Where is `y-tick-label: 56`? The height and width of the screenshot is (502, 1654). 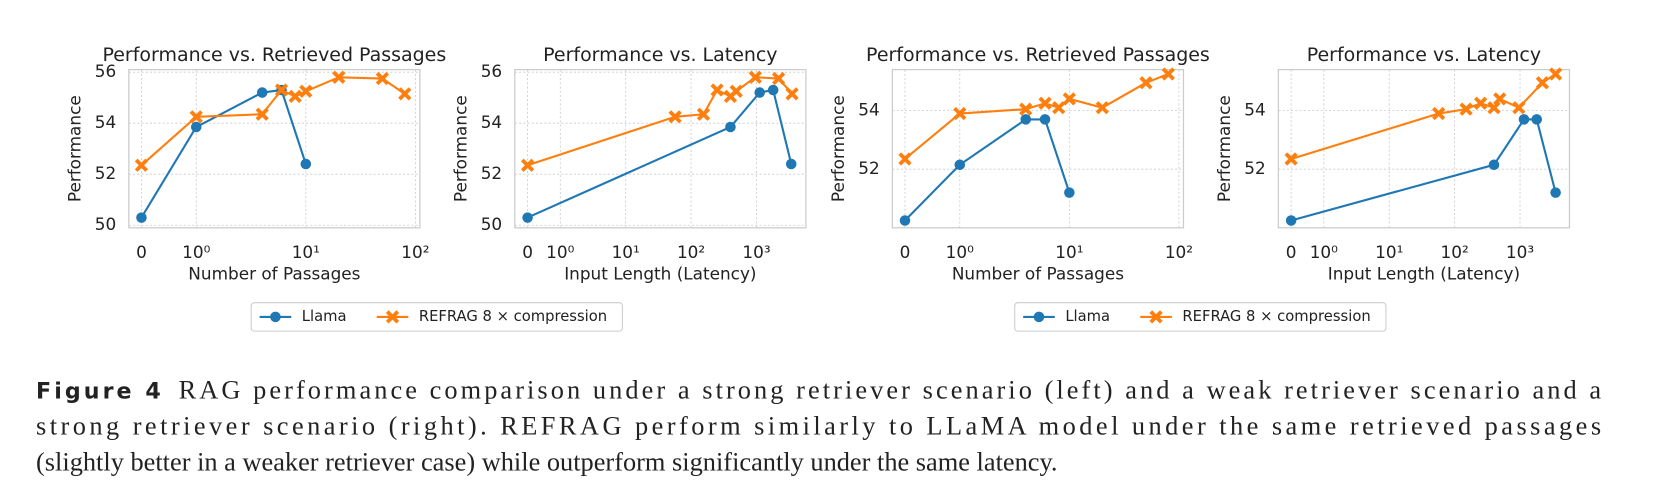
y-tick-label: 56 is located at coordinates (105, 71).